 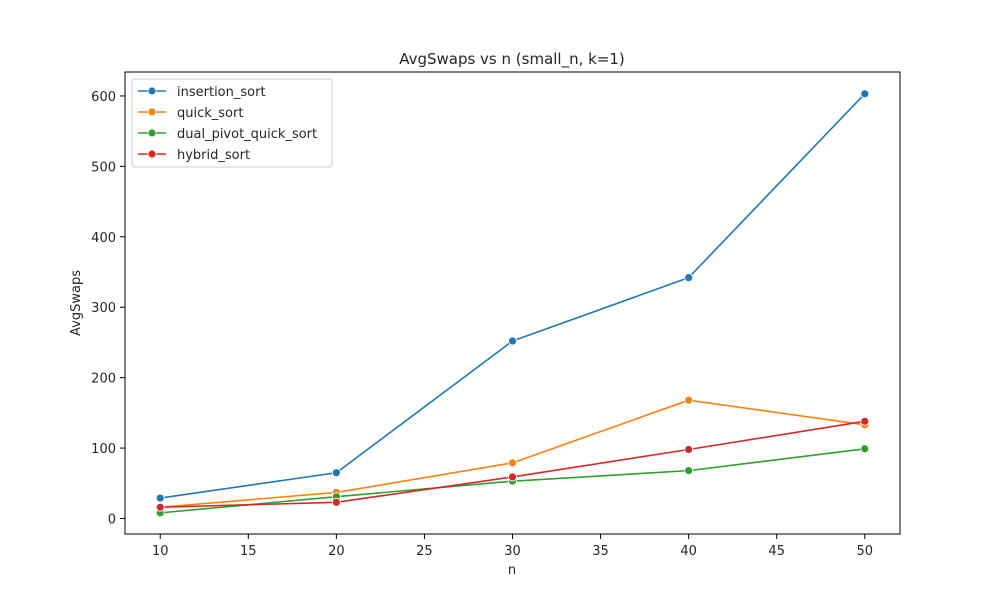 I want to click on chart-title: AvgSwaps vs n (small_n, k=1), so click(x=512, y=59).